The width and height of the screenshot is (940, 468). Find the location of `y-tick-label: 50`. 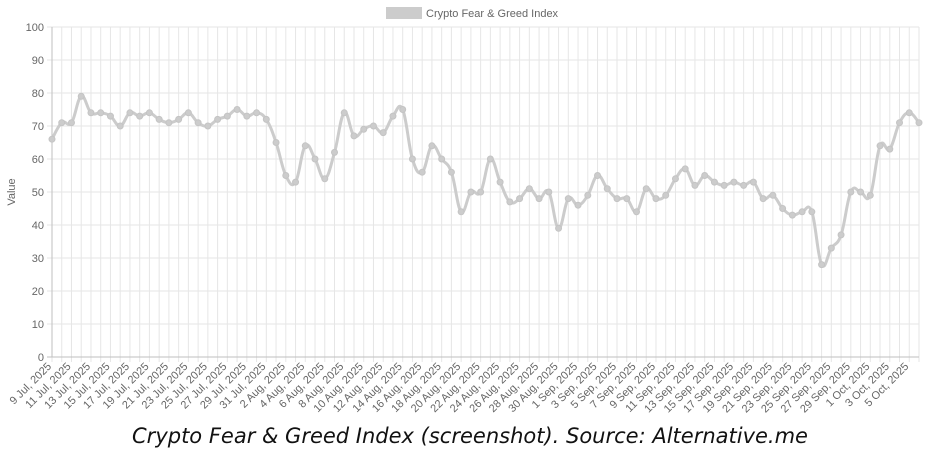

y-tick-label: 50 is located at coordinates (38, 193).